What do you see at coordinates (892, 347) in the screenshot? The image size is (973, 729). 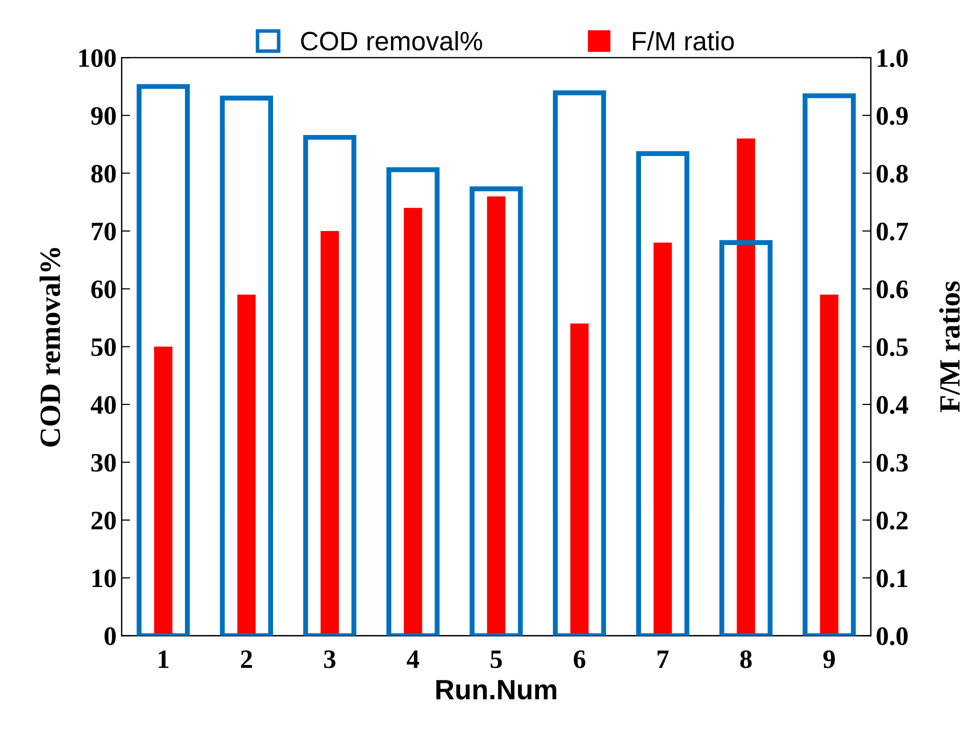 I see `y2-tick-label: 0.5` at bounding box center [892, 347].